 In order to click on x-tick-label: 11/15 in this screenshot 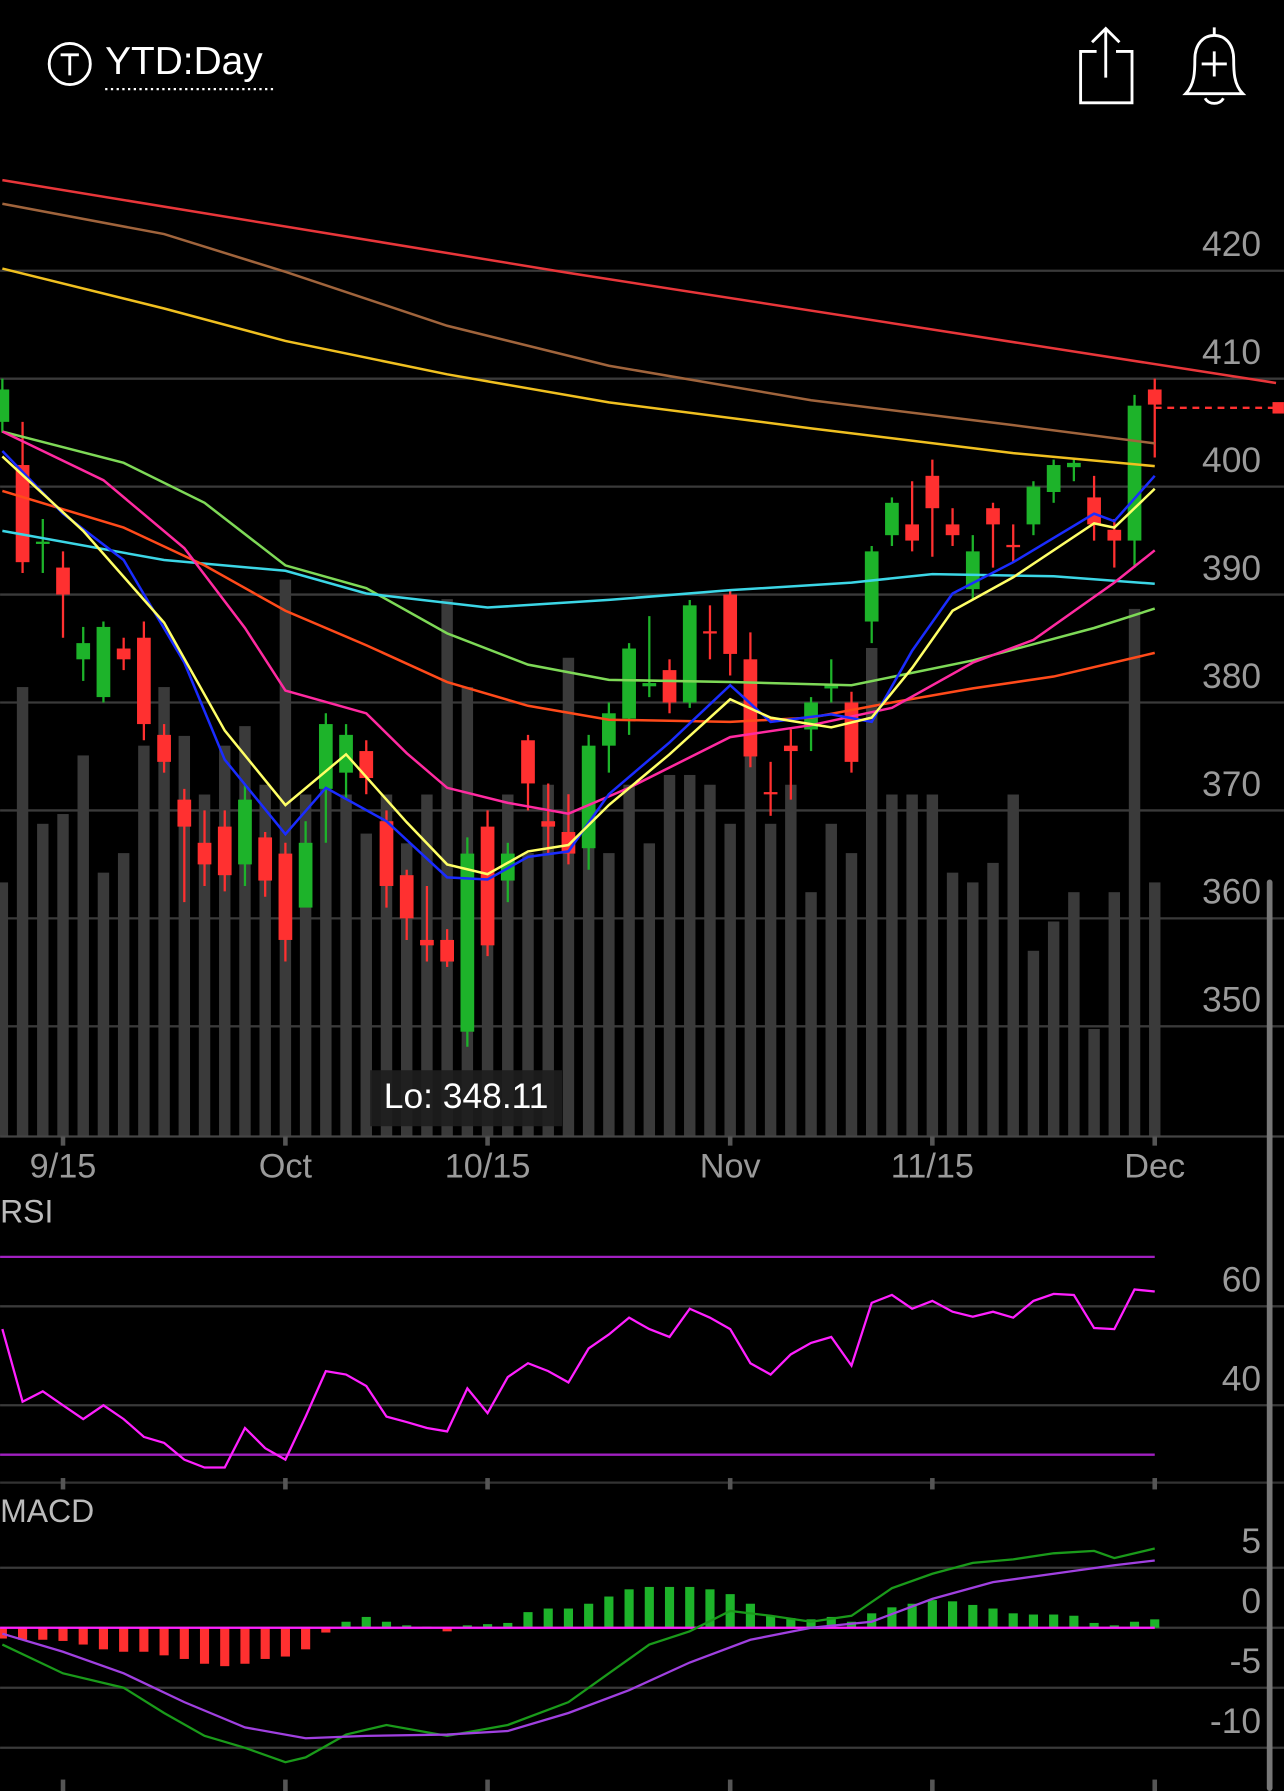, I will do `click(932, 1167)`.